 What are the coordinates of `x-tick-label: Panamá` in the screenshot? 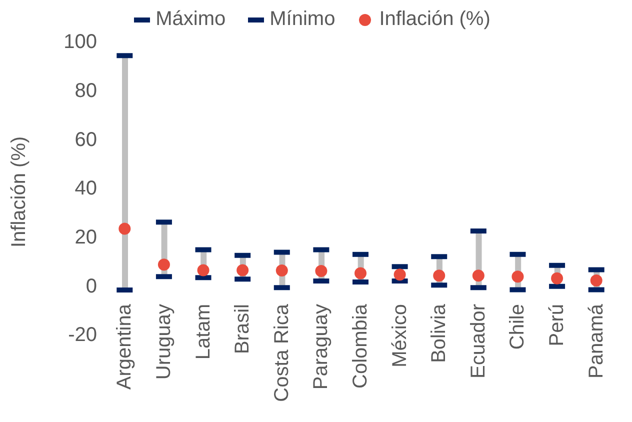 It's located at (596, 340).